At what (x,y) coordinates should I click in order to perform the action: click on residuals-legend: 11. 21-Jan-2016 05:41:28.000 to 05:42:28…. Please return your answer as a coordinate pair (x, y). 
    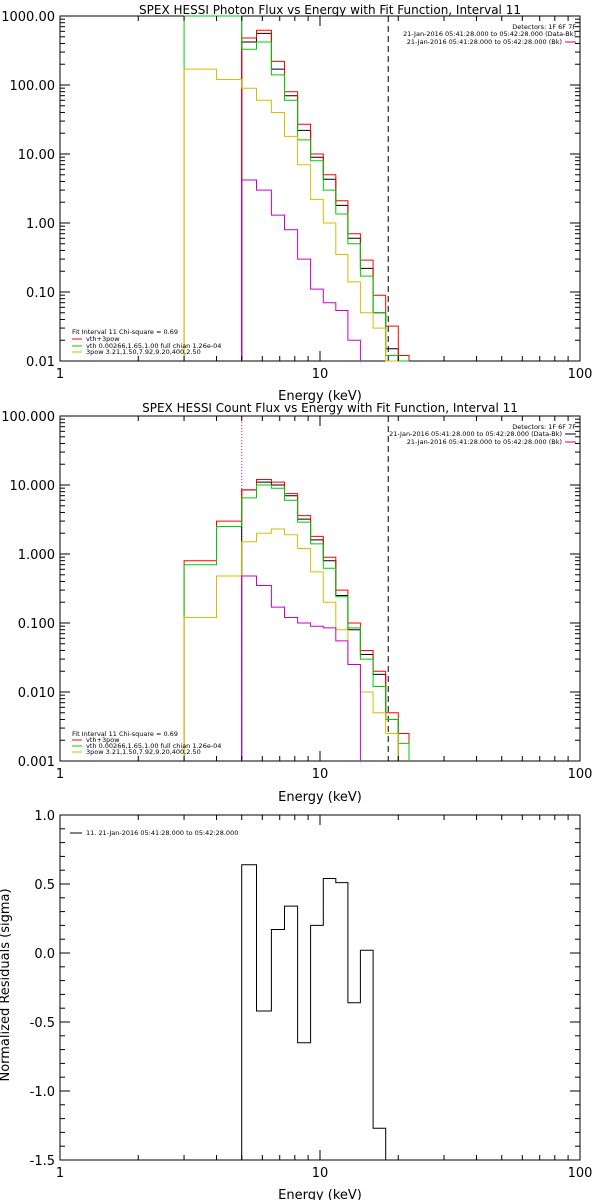
    Looking at the image, I should click on (154, 833).